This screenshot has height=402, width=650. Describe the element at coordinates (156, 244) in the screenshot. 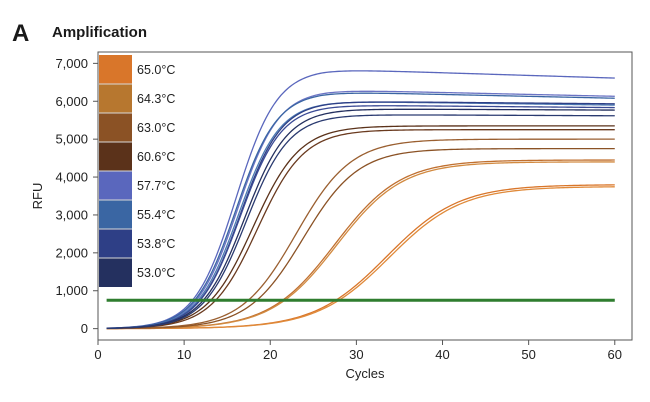

I see `legend-label: 53.8°C` at that location.